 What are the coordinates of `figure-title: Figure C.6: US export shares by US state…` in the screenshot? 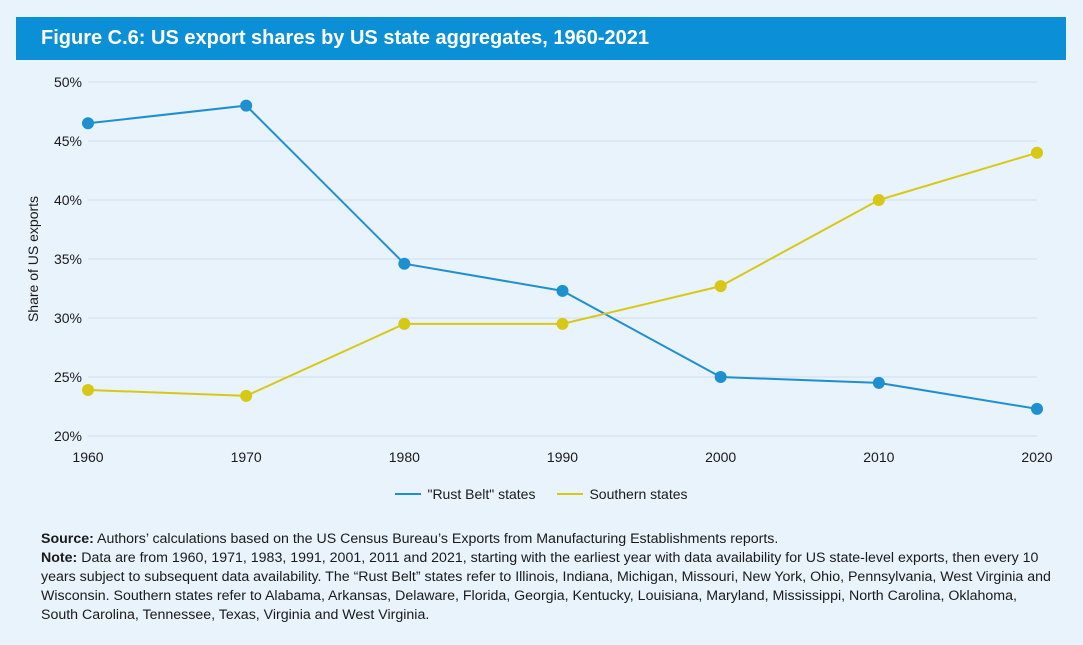 It's located at (345, 38).